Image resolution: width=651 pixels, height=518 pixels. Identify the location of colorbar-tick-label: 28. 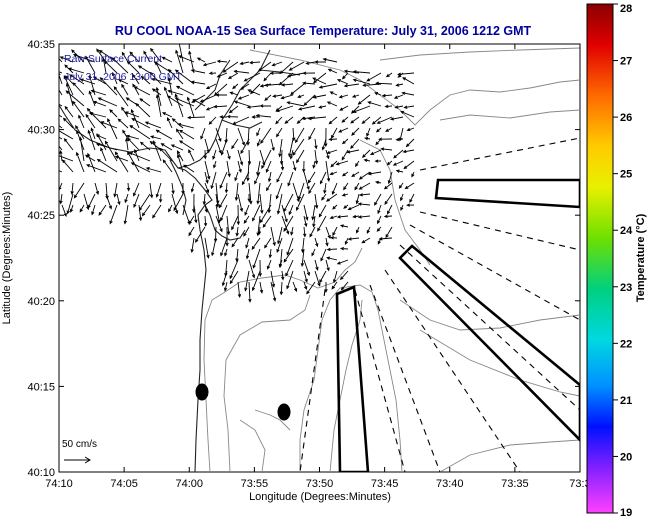
(626, 9).